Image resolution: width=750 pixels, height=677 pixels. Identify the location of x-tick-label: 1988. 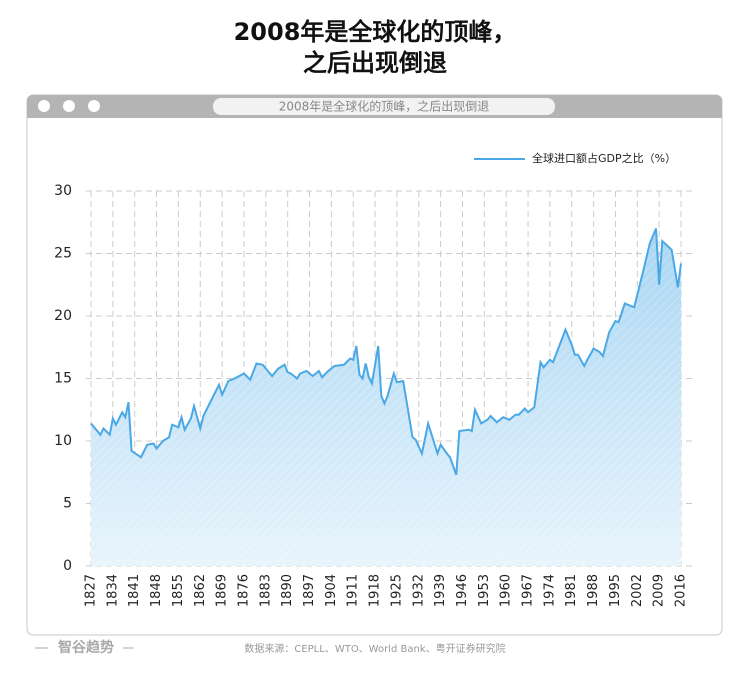
(593, 590).